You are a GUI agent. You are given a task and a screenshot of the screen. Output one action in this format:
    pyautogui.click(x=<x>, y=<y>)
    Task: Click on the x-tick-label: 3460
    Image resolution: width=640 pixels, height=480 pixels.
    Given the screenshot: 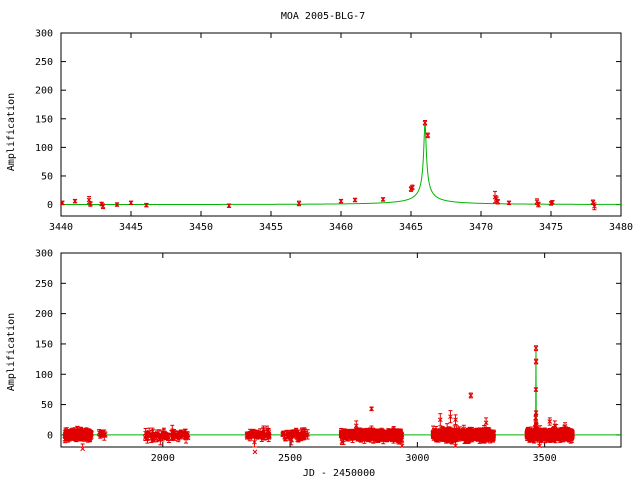 What is the action you would take?
    pyautogui.click(x=341, y=227)
    